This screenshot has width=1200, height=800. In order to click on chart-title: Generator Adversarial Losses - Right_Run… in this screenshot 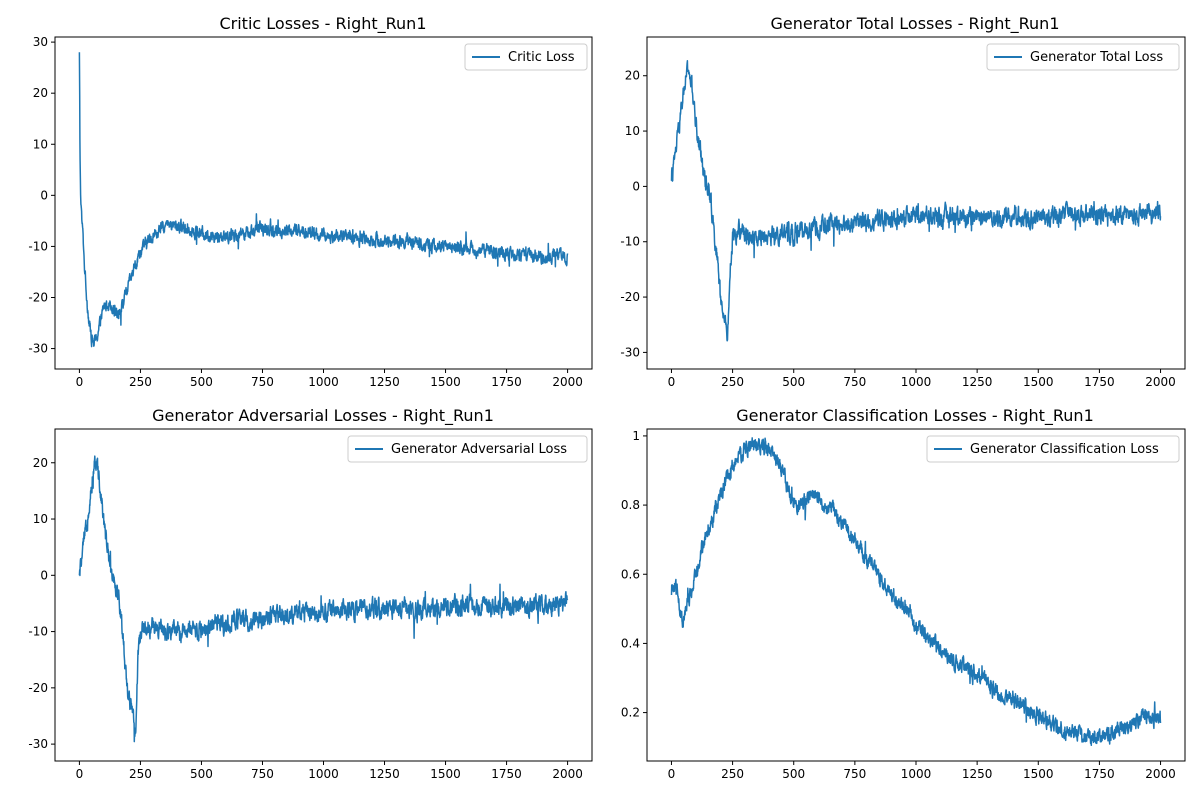, I will do `click(323, 416)`.